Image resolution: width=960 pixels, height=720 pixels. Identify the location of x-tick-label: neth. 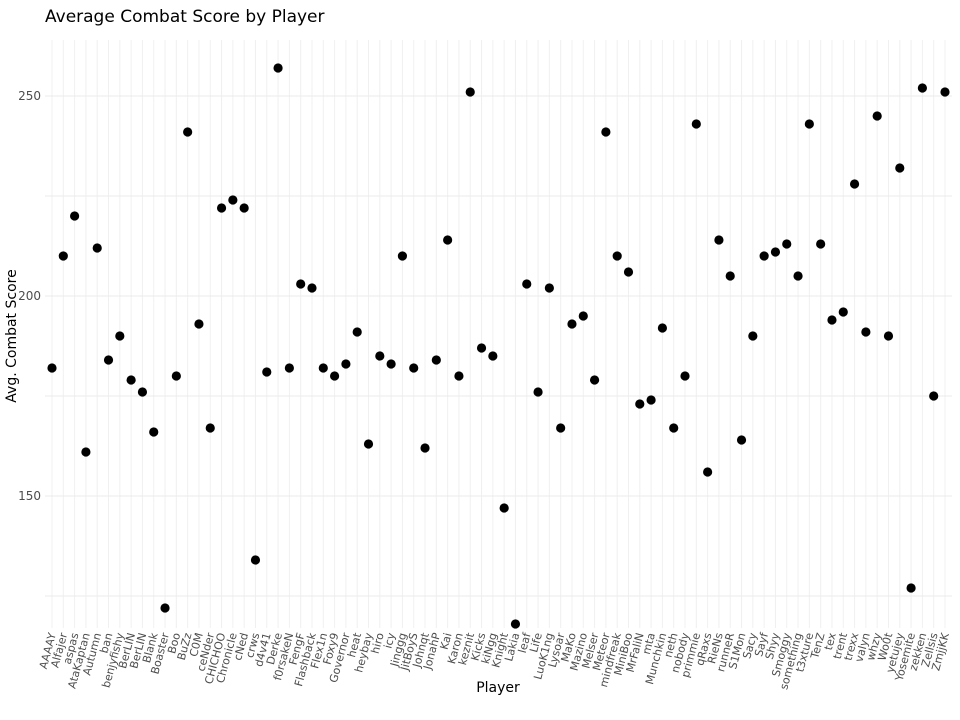
(671, 645).